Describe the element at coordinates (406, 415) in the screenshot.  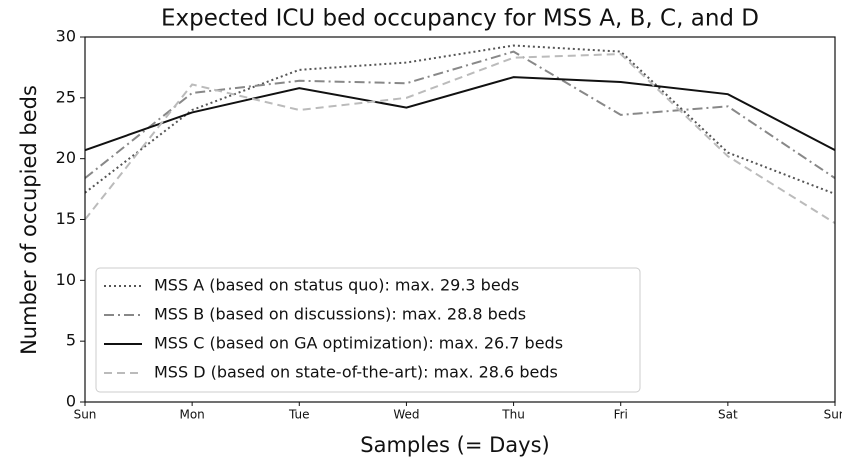
I see `x-tick-label: Wed` at that location.